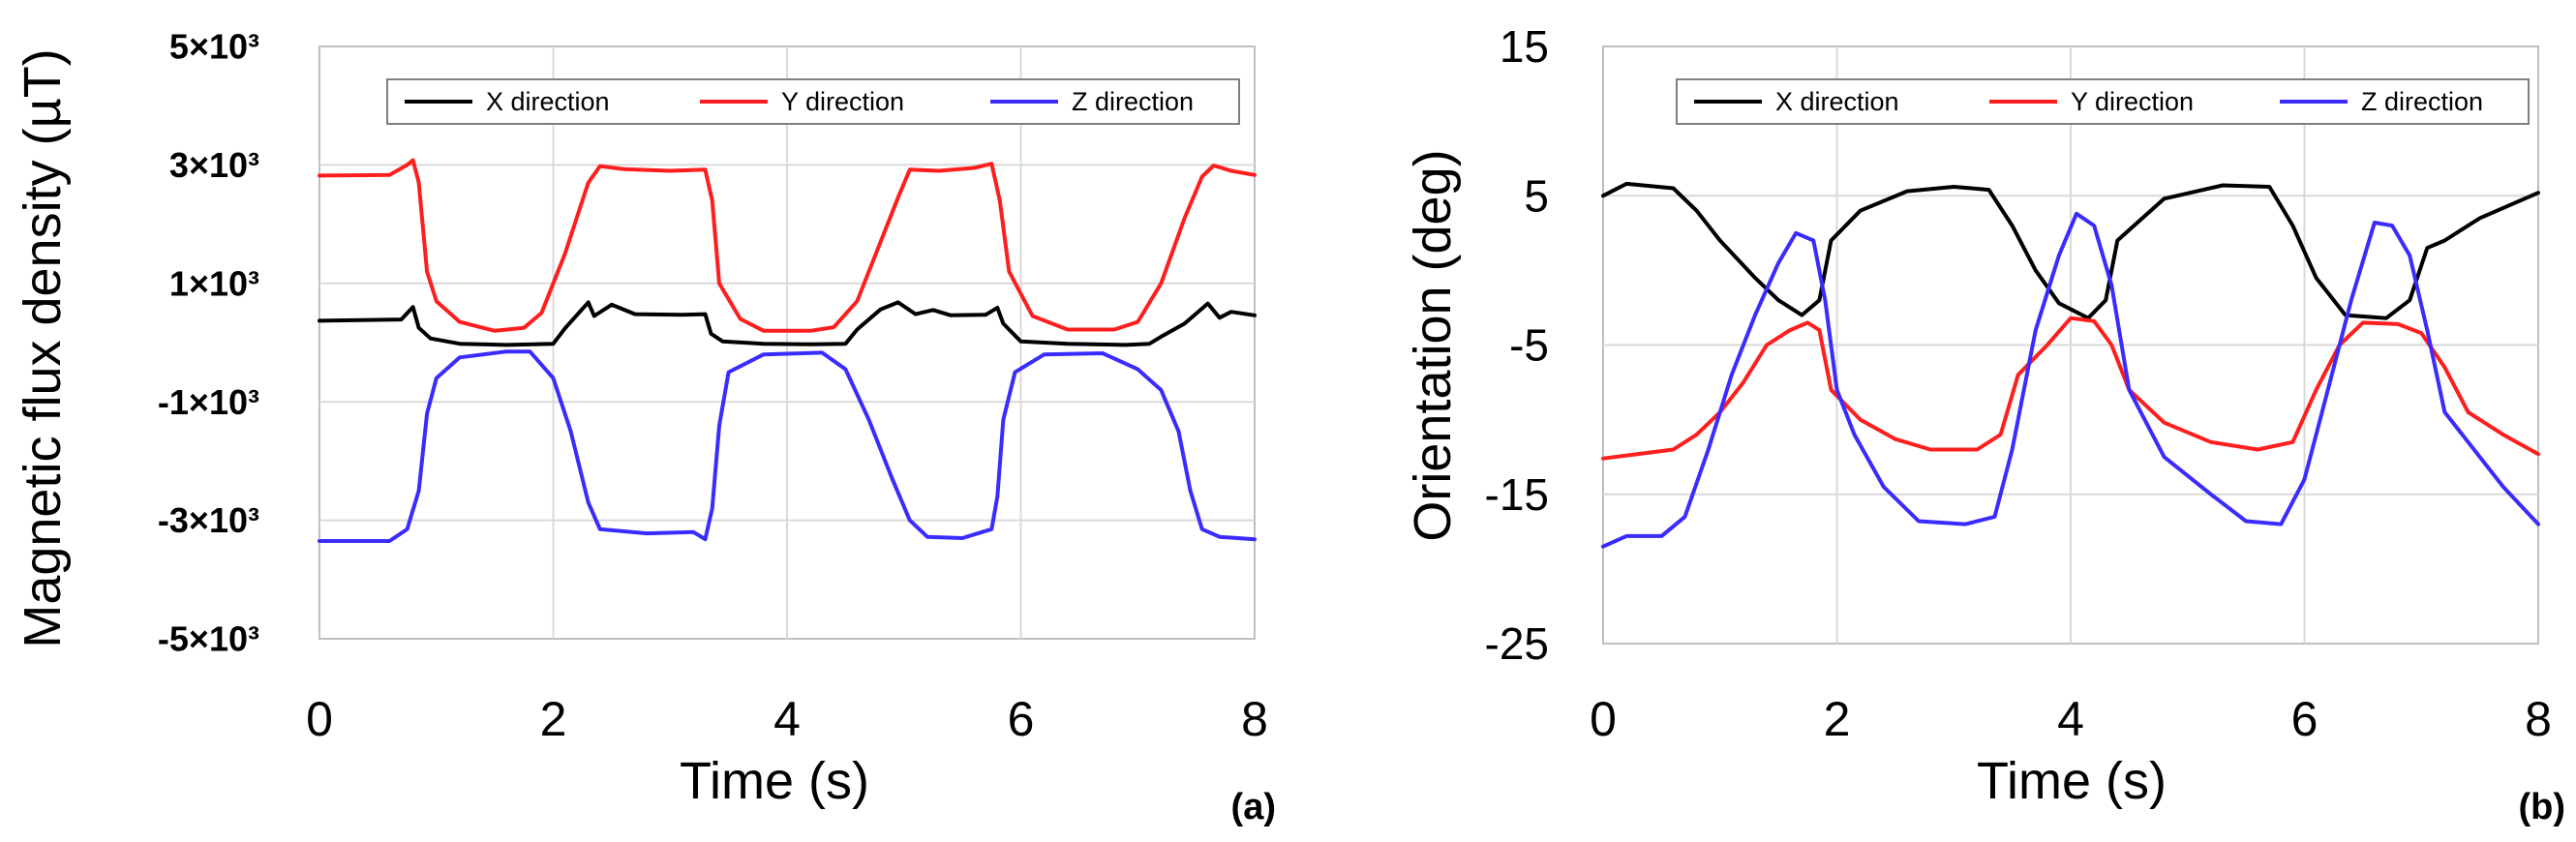  Describe the element at coordinates (2541, 807) in the screenshot. I see `panel-label-b: (b)` at that location.